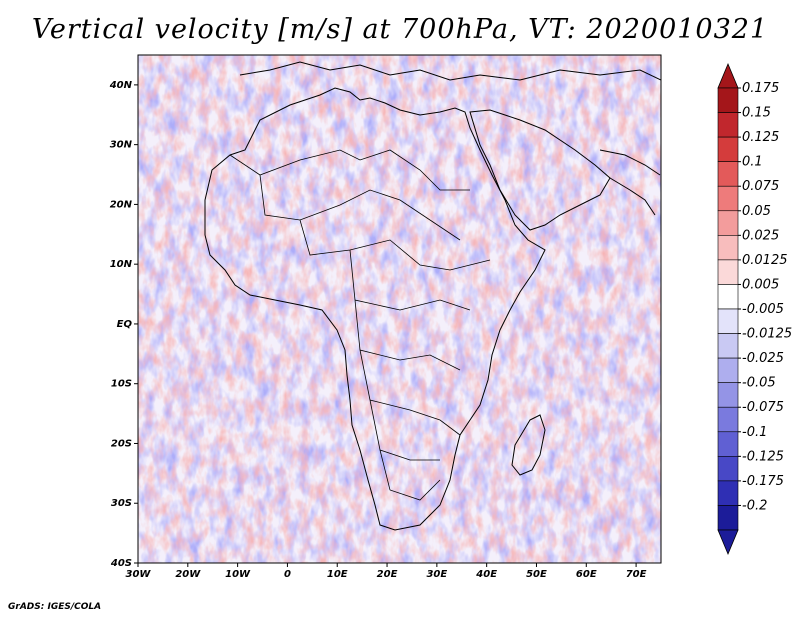 This screenshot has width=800, height=618. I want to click on lon-tick-label: 40E, so click(486, 574).